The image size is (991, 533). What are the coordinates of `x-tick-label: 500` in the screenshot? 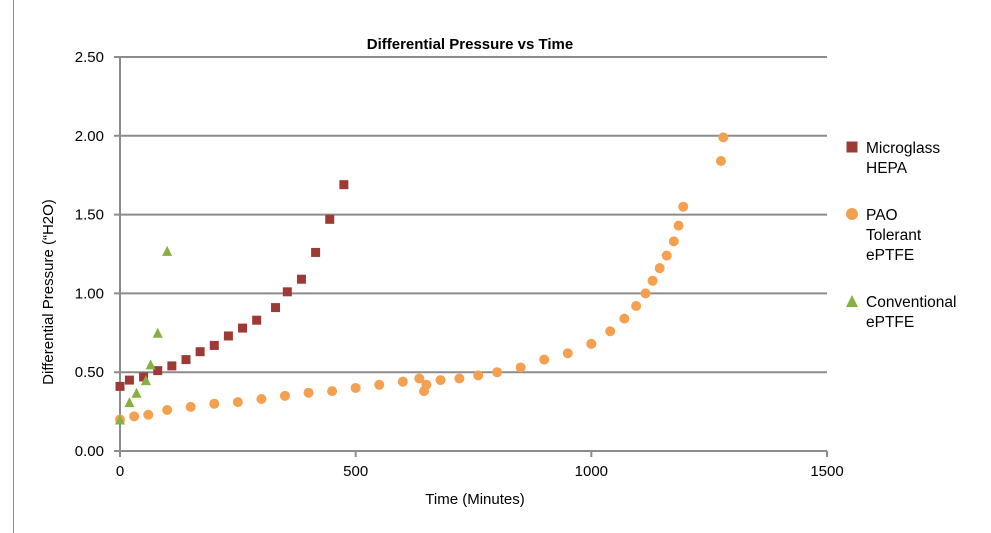 It's located at (355, 471).